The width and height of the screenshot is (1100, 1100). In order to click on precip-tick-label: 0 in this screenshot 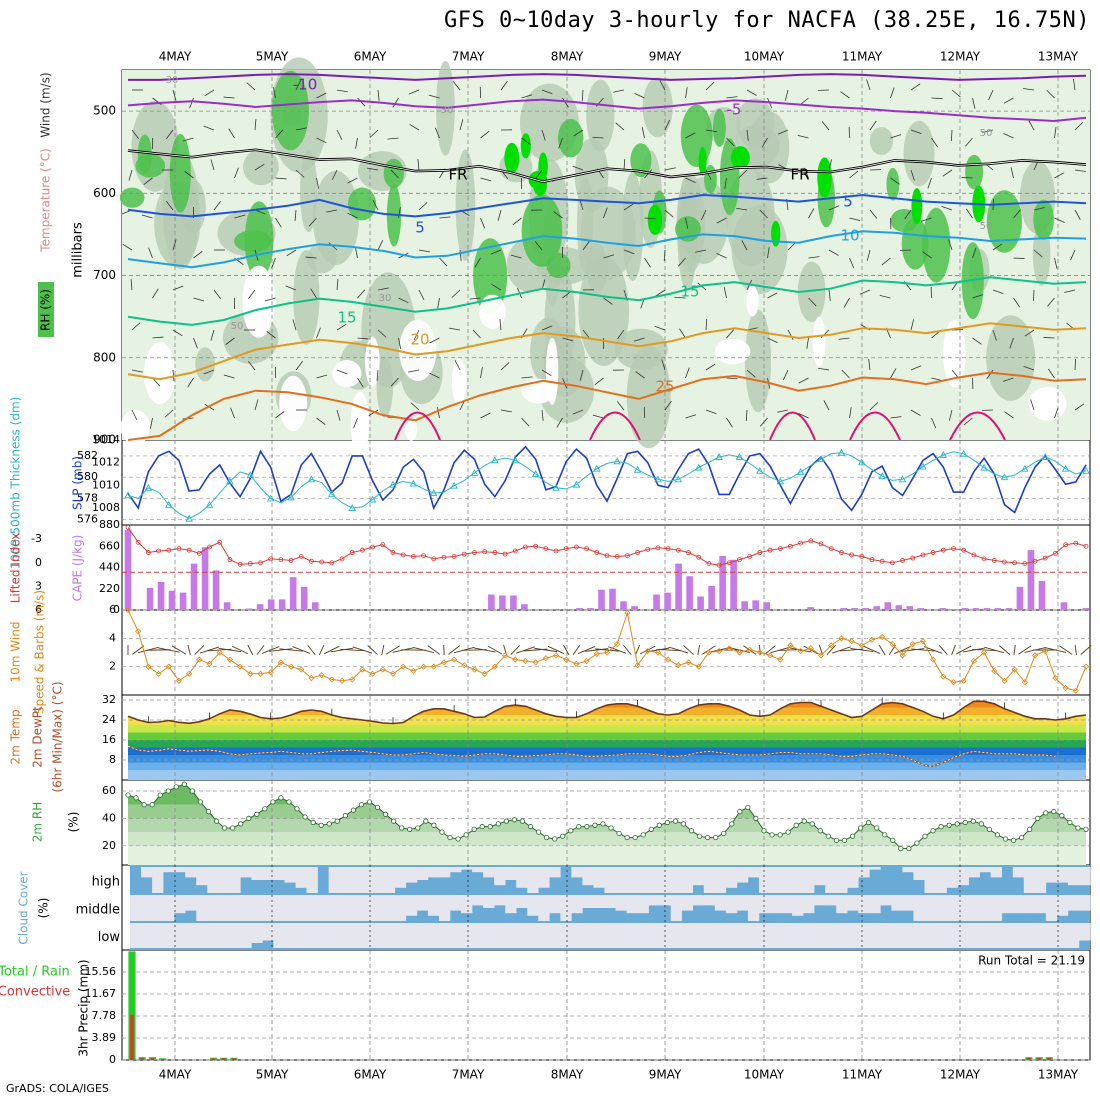, I will do `click(112, 1059)`.